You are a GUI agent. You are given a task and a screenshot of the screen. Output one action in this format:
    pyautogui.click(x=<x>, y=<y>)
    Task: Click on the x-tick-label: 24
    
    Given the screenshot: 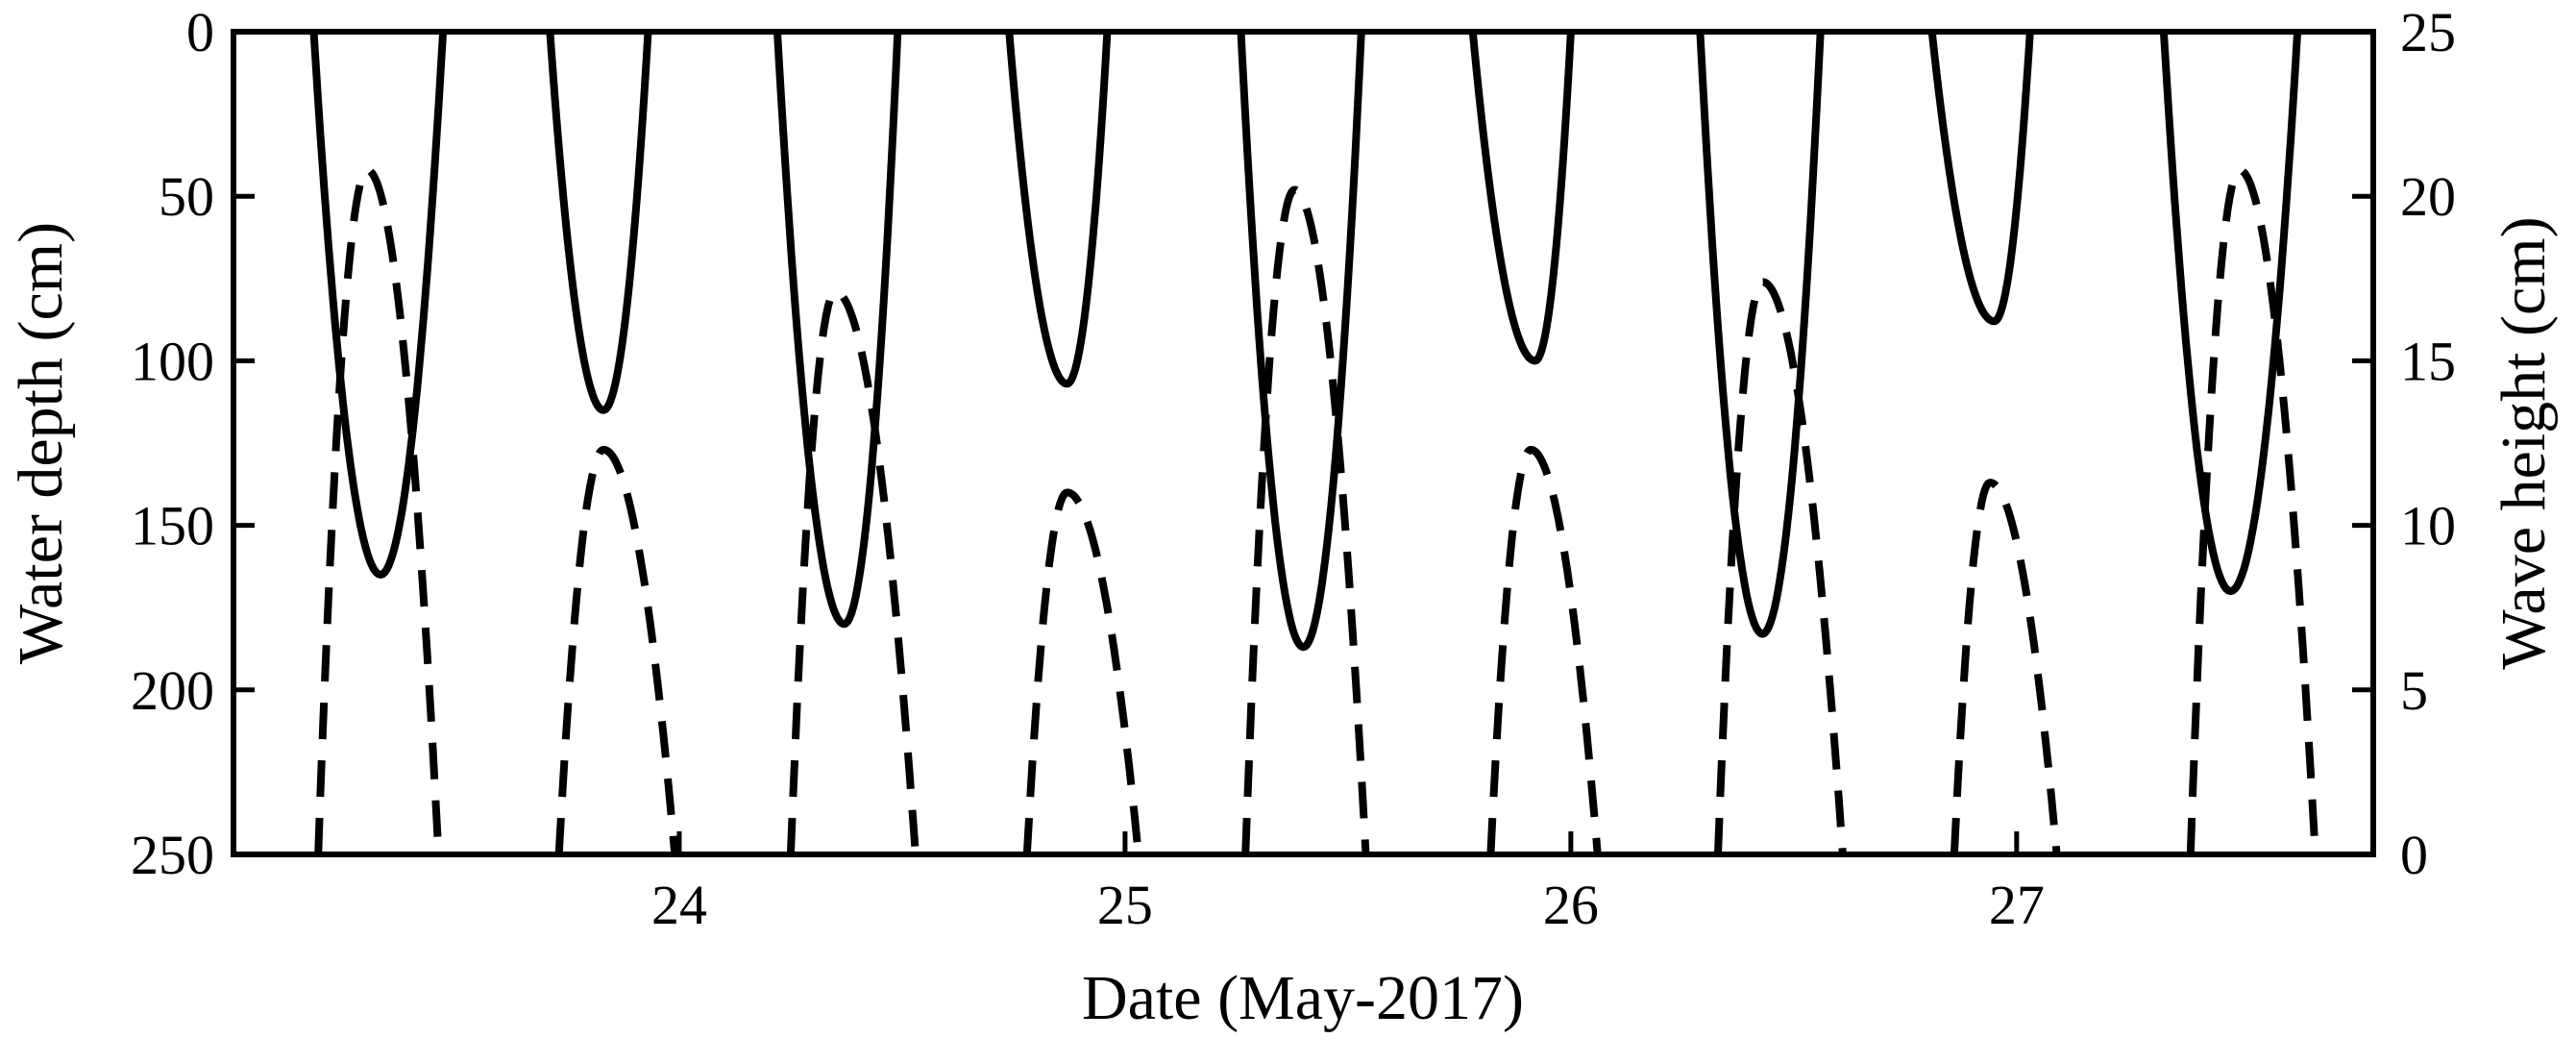 What is the action you would take?
    pyautogui.click(x=679, y=905)
    